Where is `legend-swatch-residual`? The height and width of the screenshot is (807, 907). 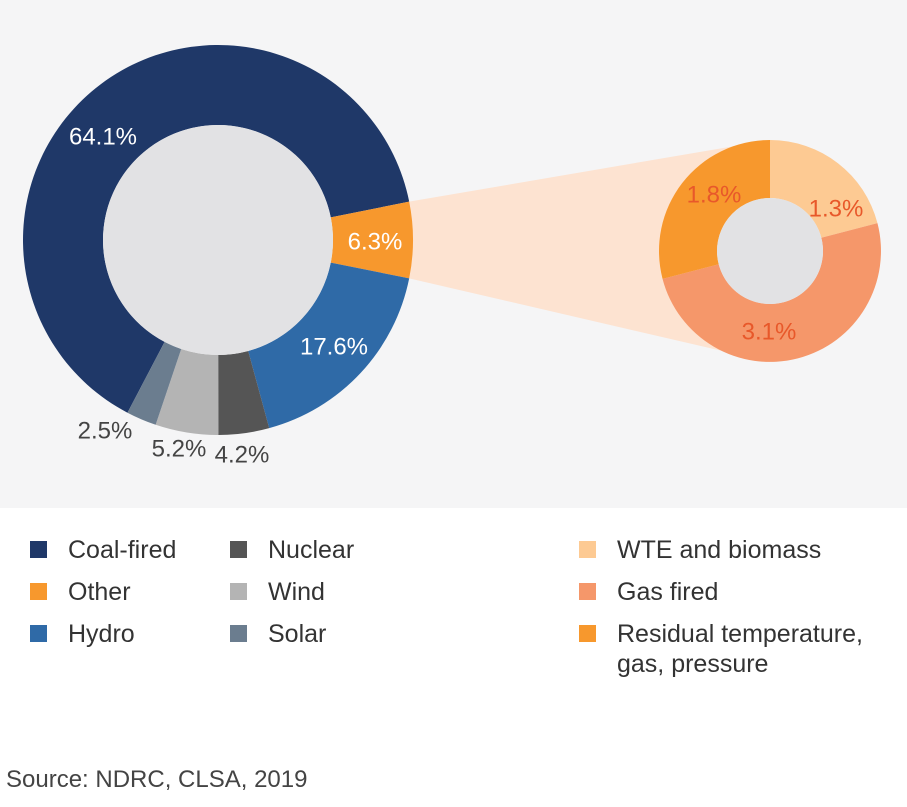 legend-swatch-residual is located at coordinates (587, 633).